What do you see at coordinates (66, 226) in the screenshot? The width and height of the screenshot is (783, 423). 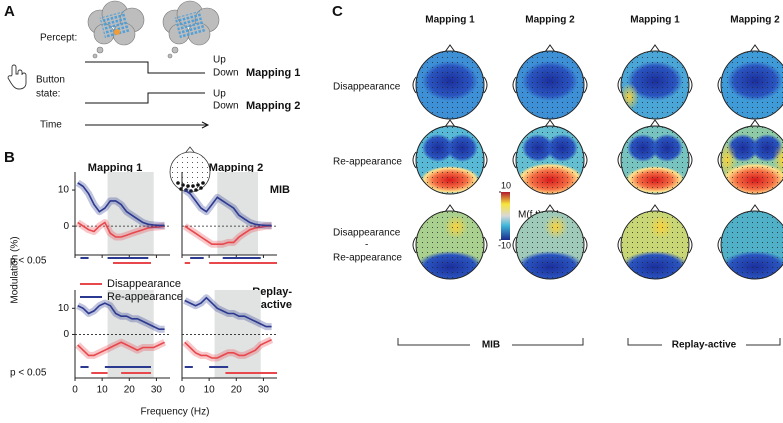 I see `y-tick-label: 0` at bounding box center [66, 226].